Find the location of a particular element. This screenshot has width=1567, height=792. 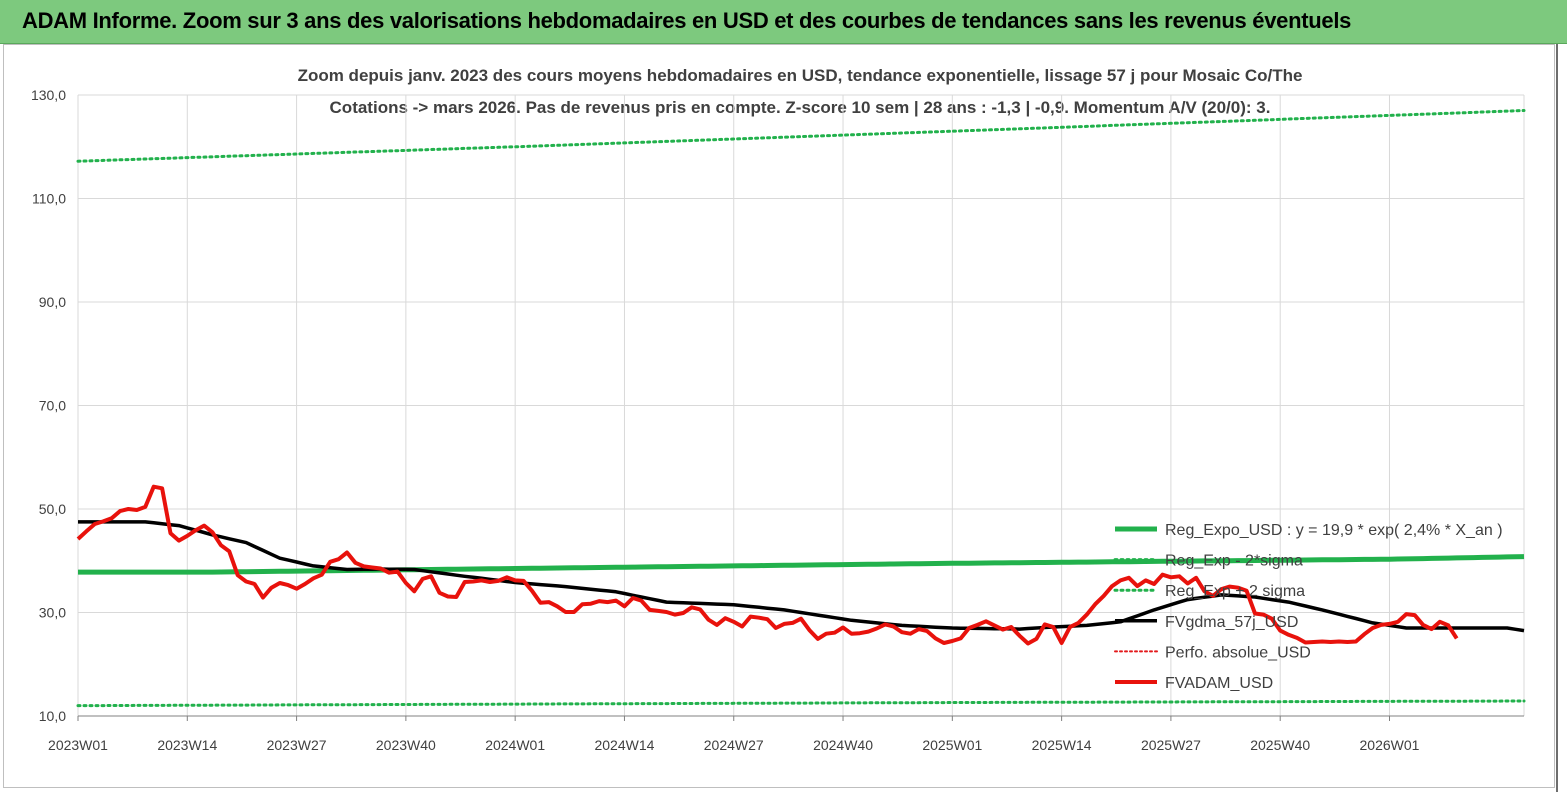

x-tick-label: 2023W01 is located at coordinates (78, 745).